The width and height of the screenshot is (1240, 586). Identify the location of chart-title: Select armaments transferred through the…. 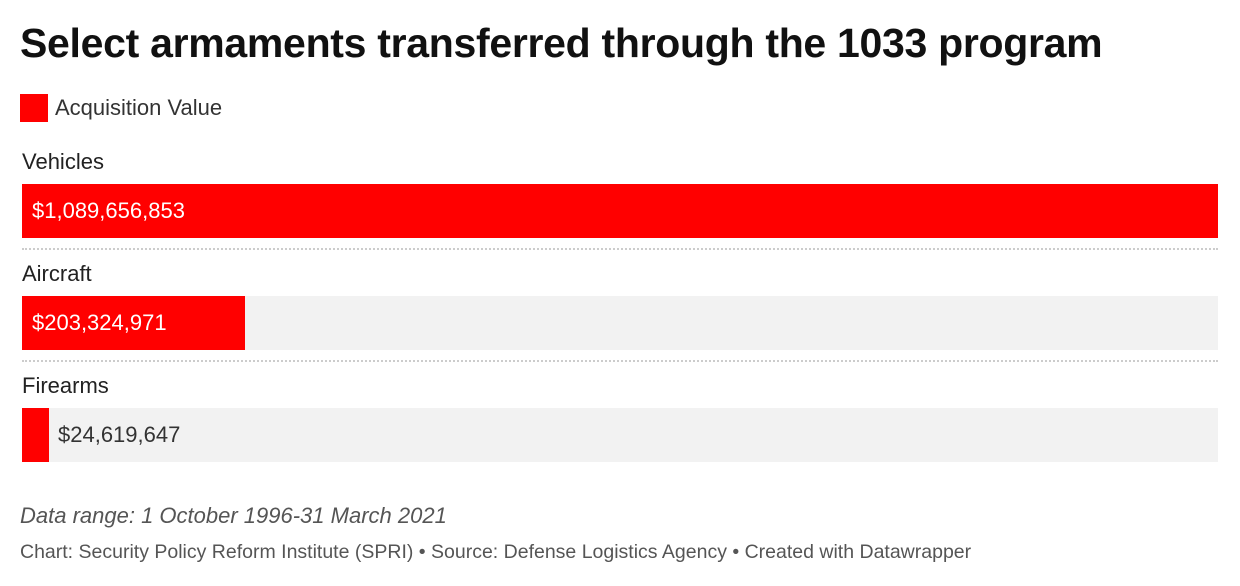
(561, 43).